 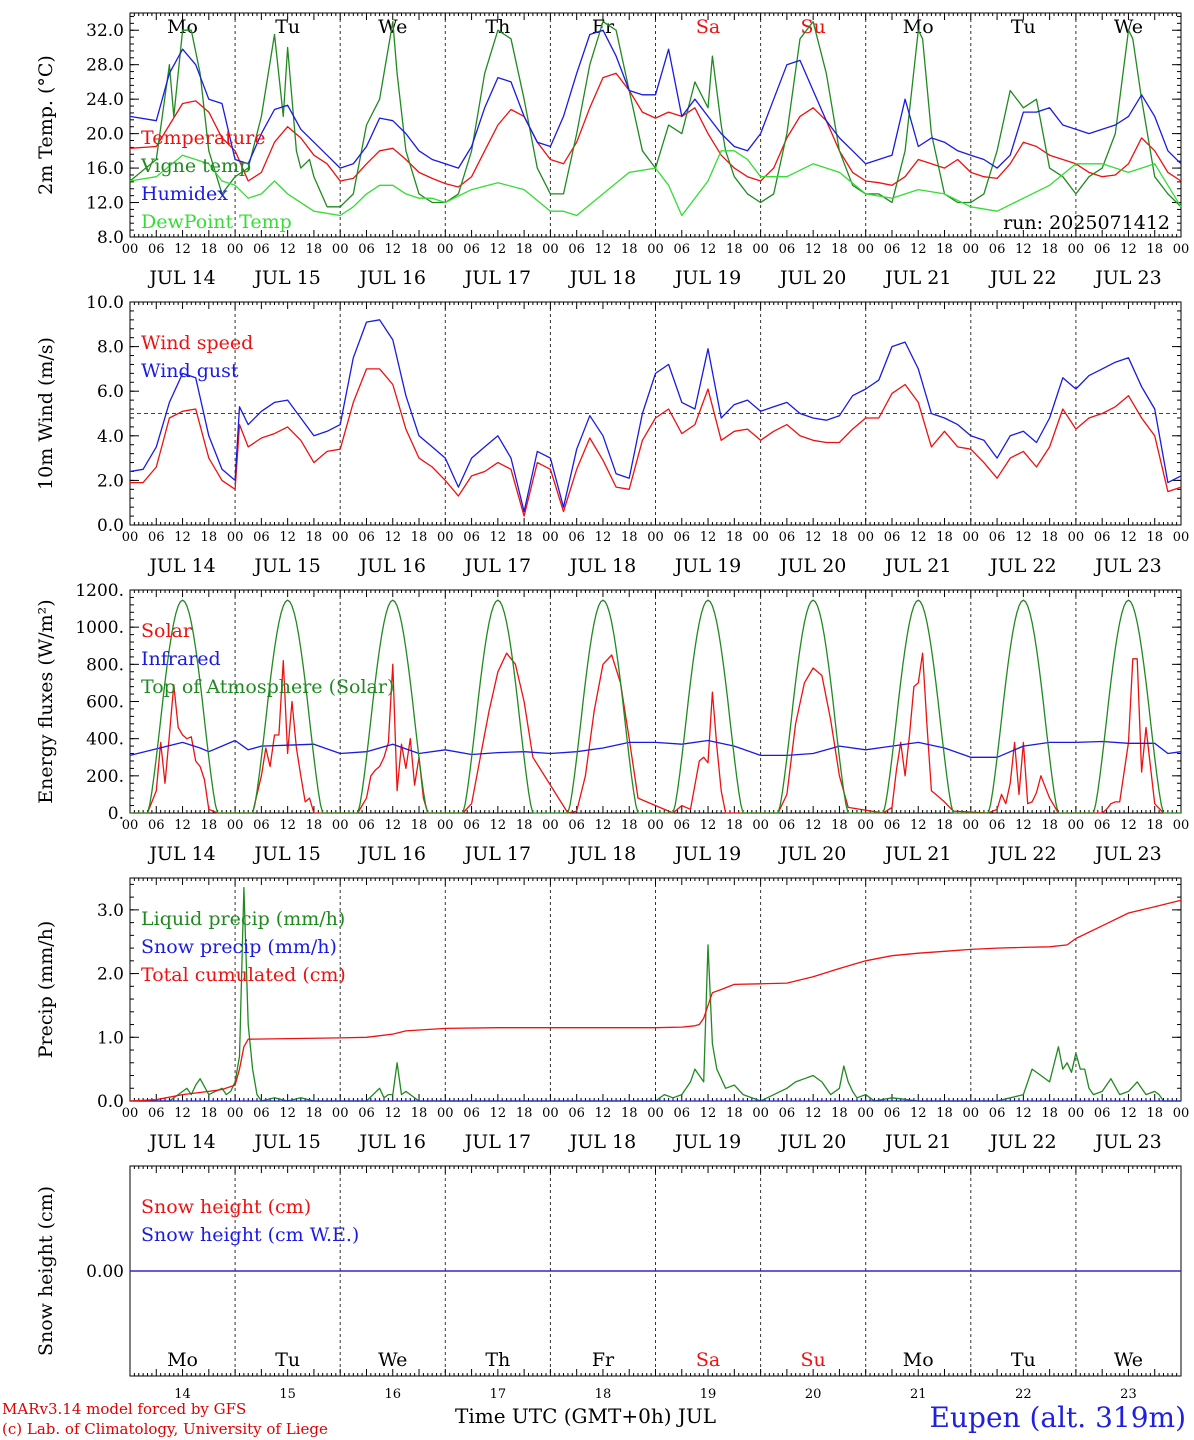 I want to click on y-tick-label: 24.0, so click(x=105, y=100).